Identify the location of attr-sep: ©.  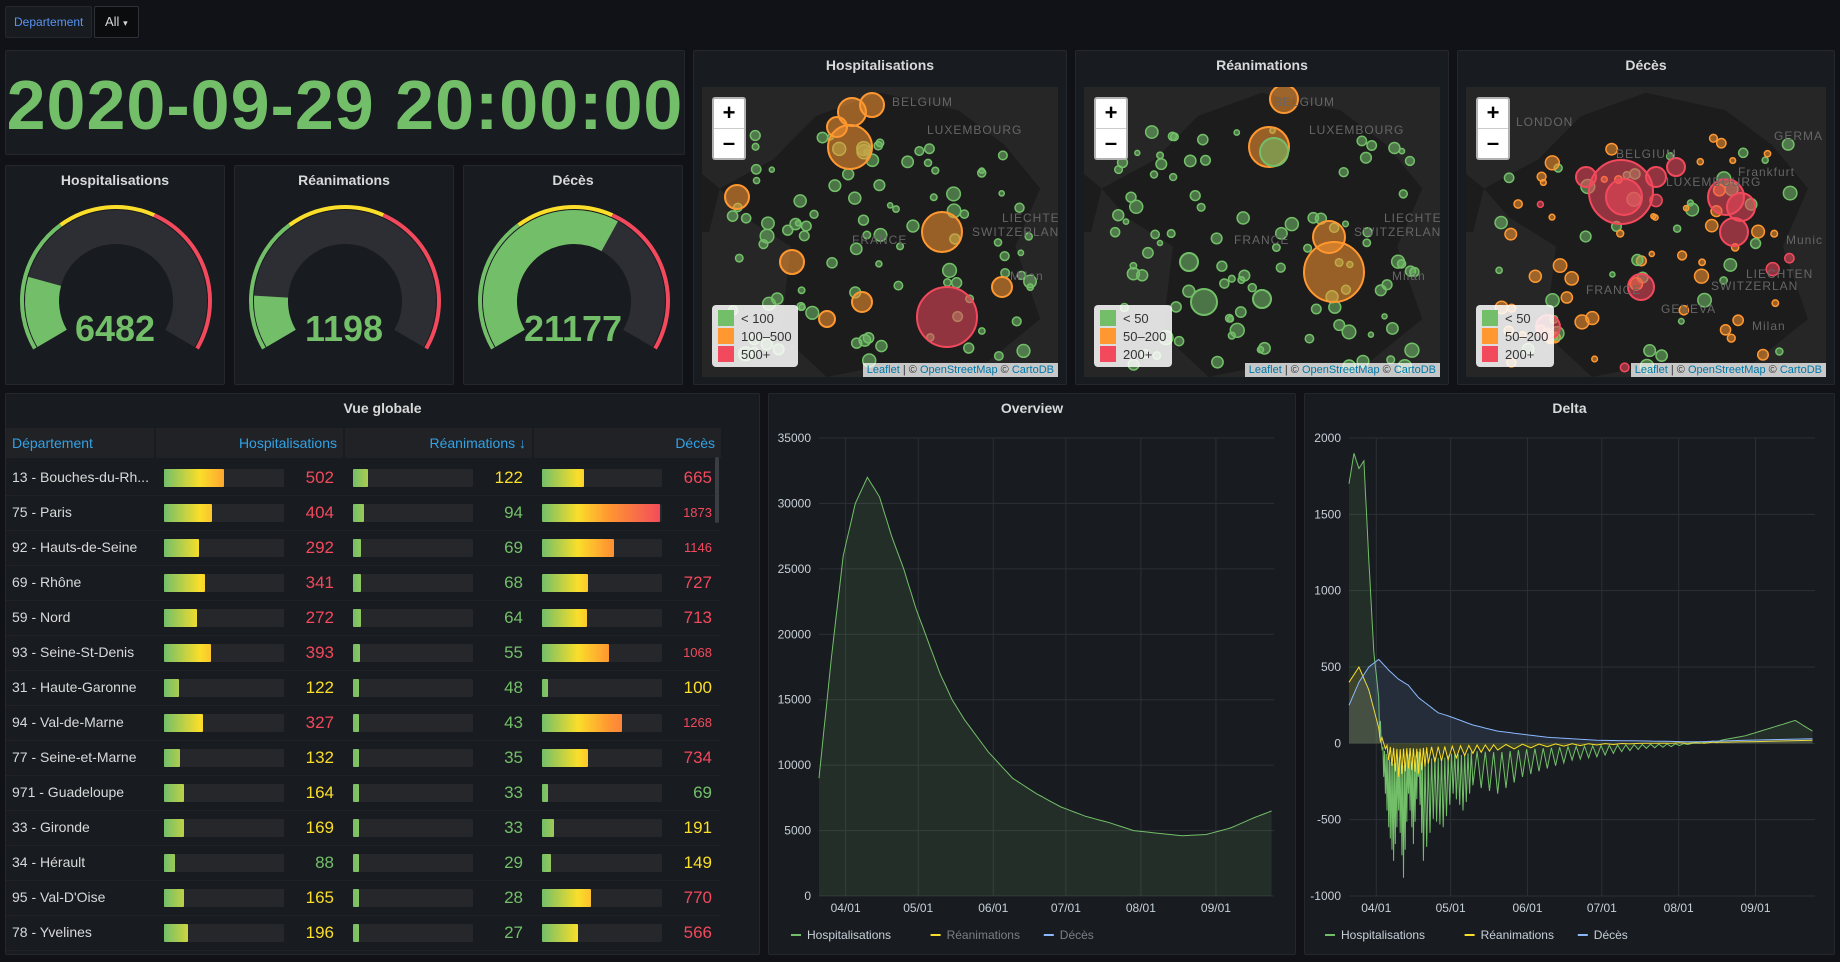
(1004, 370).